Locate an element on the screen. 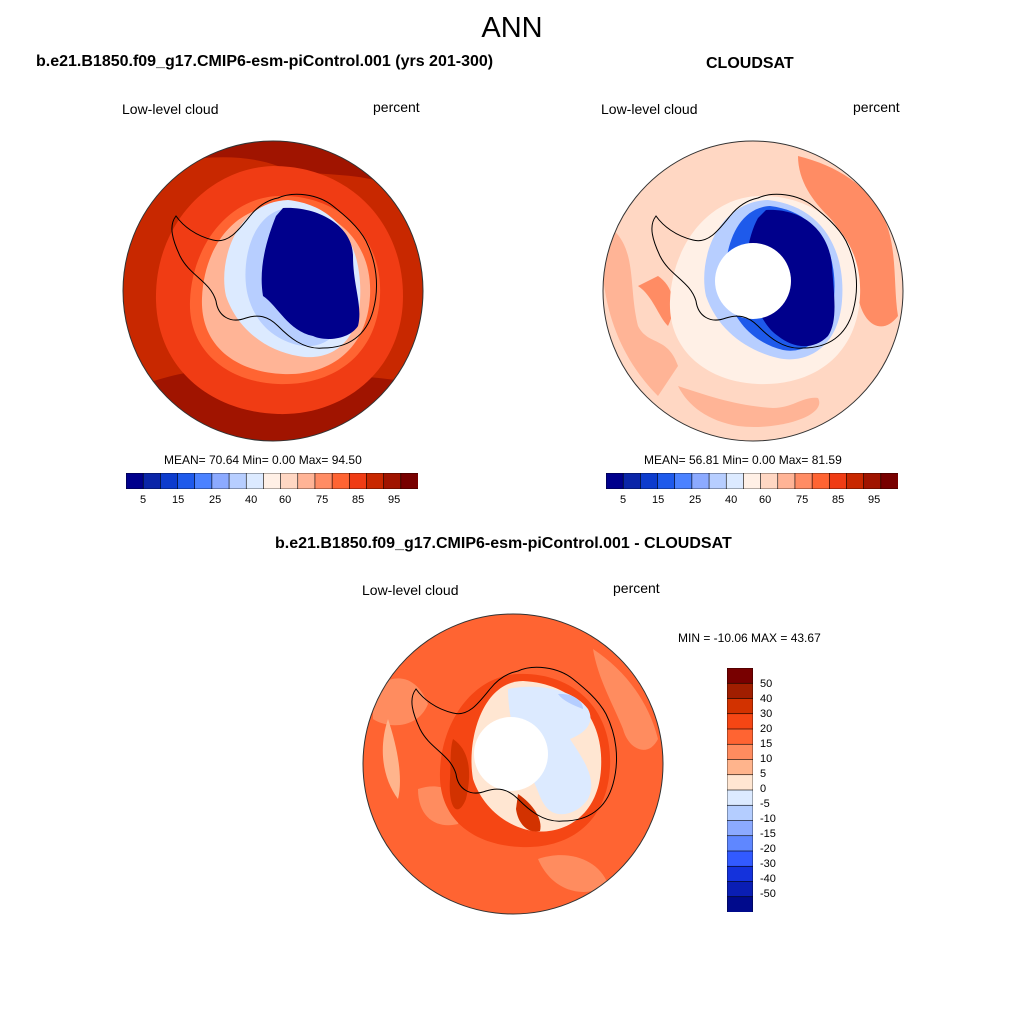 This screenshot has height=1024, width=1024. panel-2-tick: 85 is located at coordinates (838, 500).